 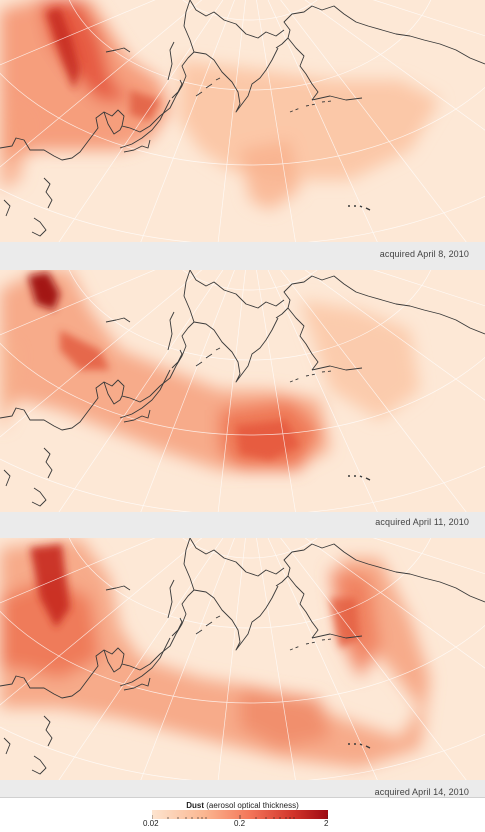 I want to click on legend-title: Dust (aerosol optical thickness), so click(x=242, y=805).